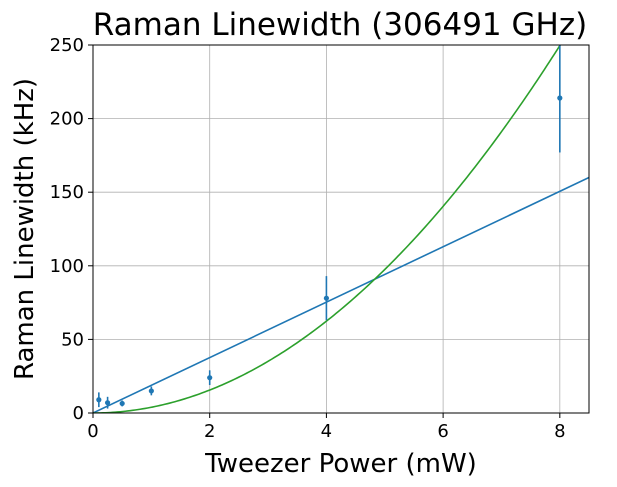 This screenshot has width=617, height=487. What do you see at coordinates (326, 431) in the screenshot?
I see `x-tick-label: 4` at bounding box center [326, 431].